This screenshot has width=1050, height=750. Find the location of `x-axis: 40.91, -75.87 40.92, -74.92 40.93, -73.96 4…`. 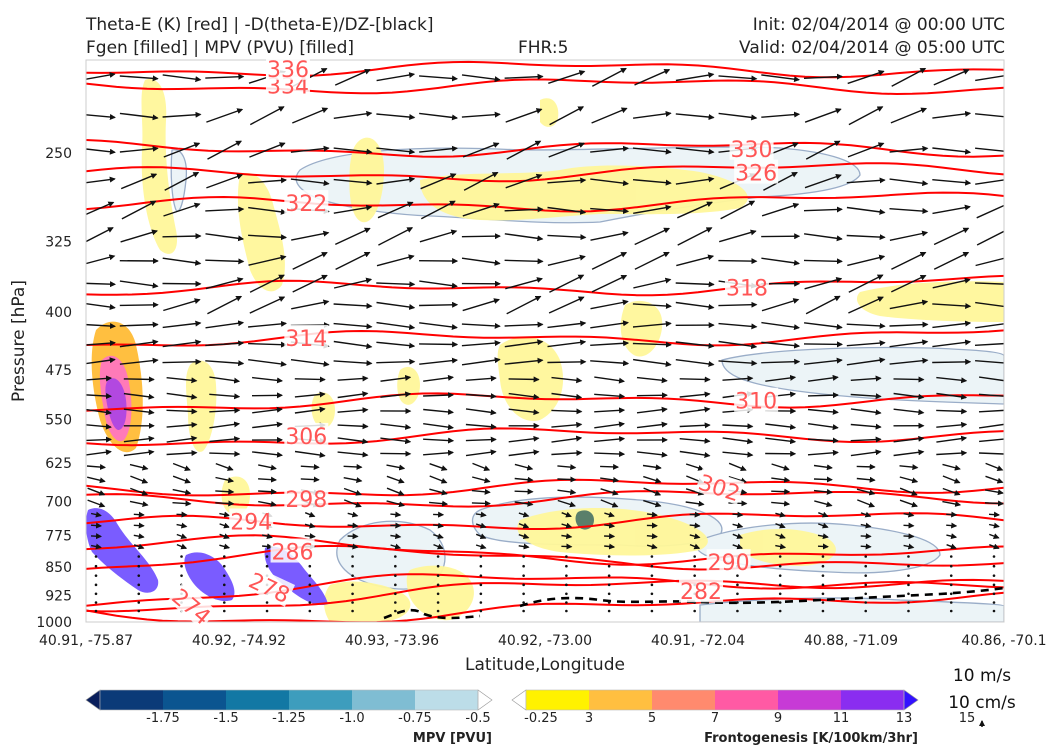

x-axis: 40.91, -75.87 40.92, -74.92 40.93, -73.96 4… is located at coordinates (543, 641).